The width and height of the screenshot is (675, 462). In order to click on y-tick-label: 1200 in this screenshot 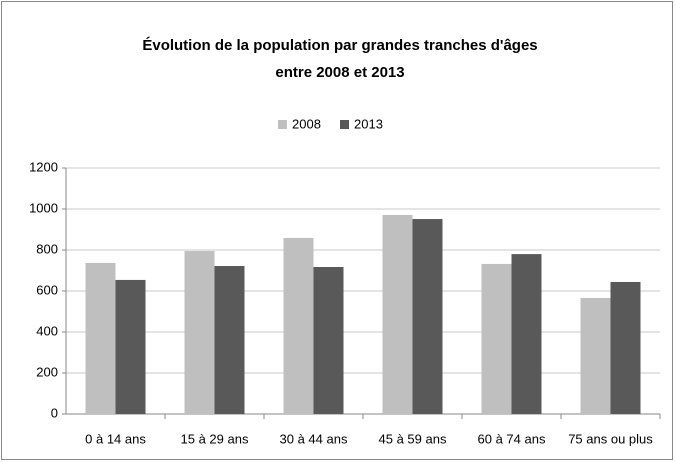, I will do `click(43, 166)`.